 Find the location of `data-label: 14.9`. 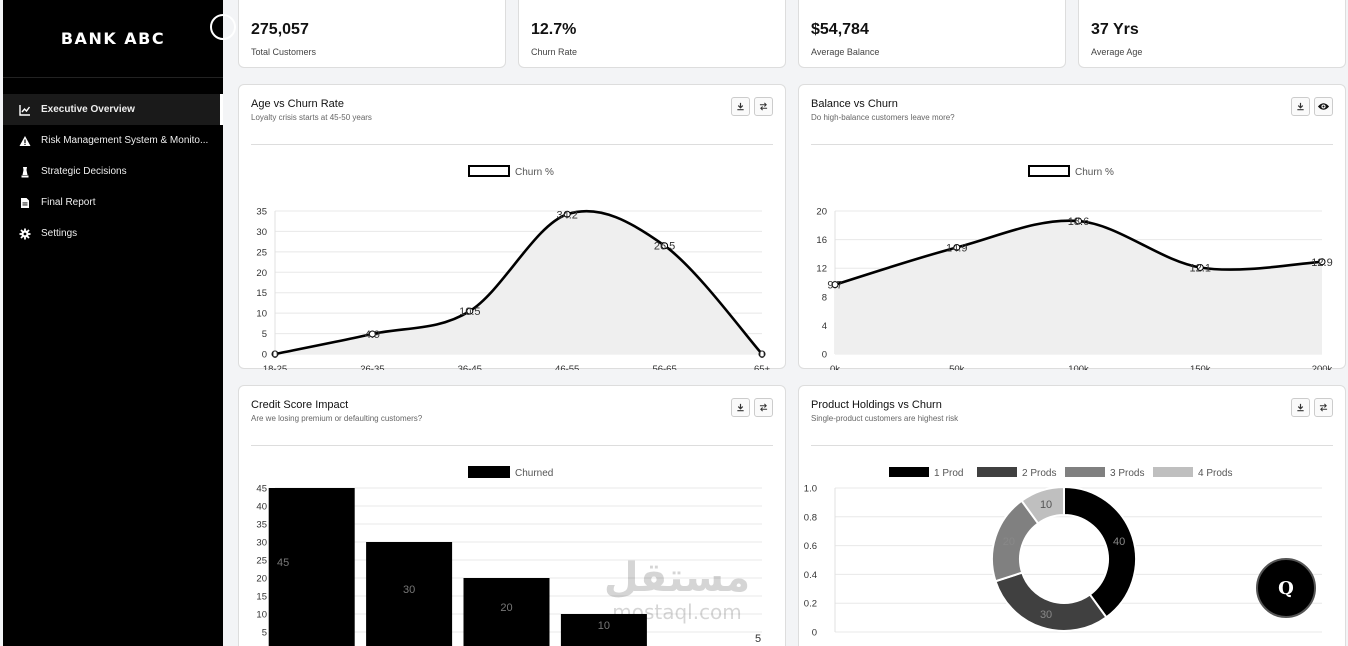

data-label: 14.9 is located at coordinates (956, 248).